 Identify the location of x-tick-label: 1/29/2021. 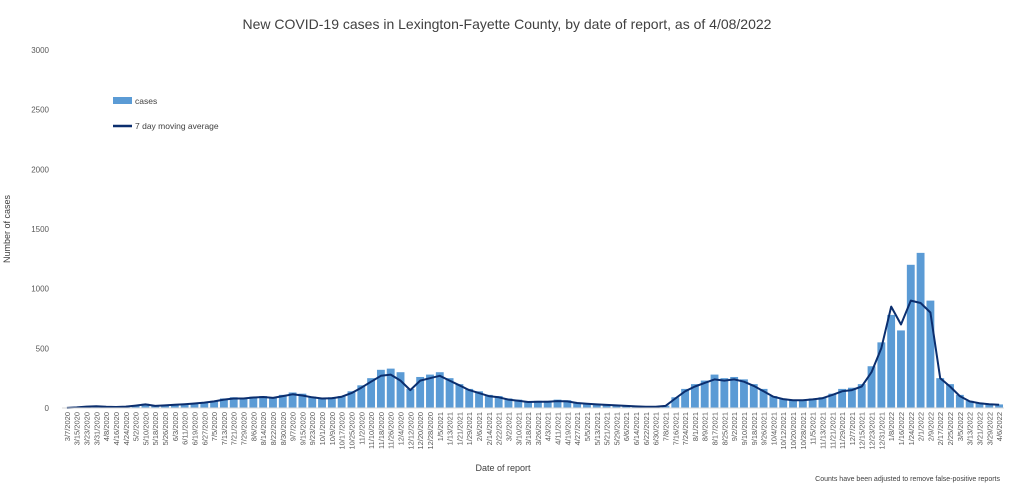
(469, 428).